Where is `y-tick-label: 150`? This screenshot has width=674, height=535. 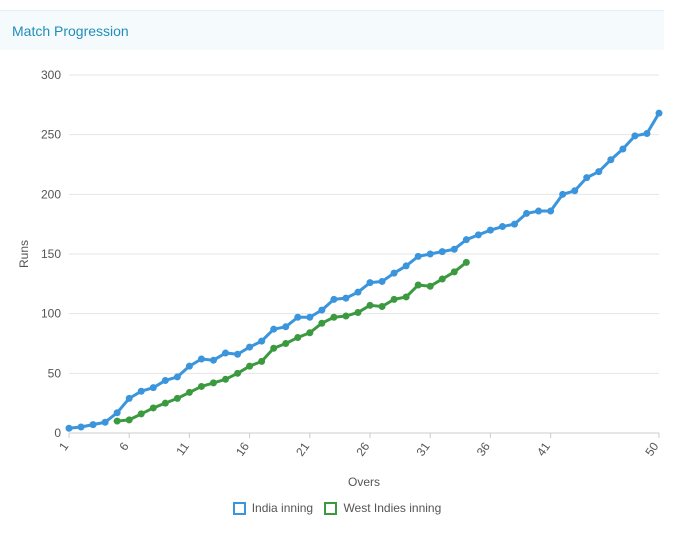
y-tick-label: 150 is located at coordinates (51, 254).